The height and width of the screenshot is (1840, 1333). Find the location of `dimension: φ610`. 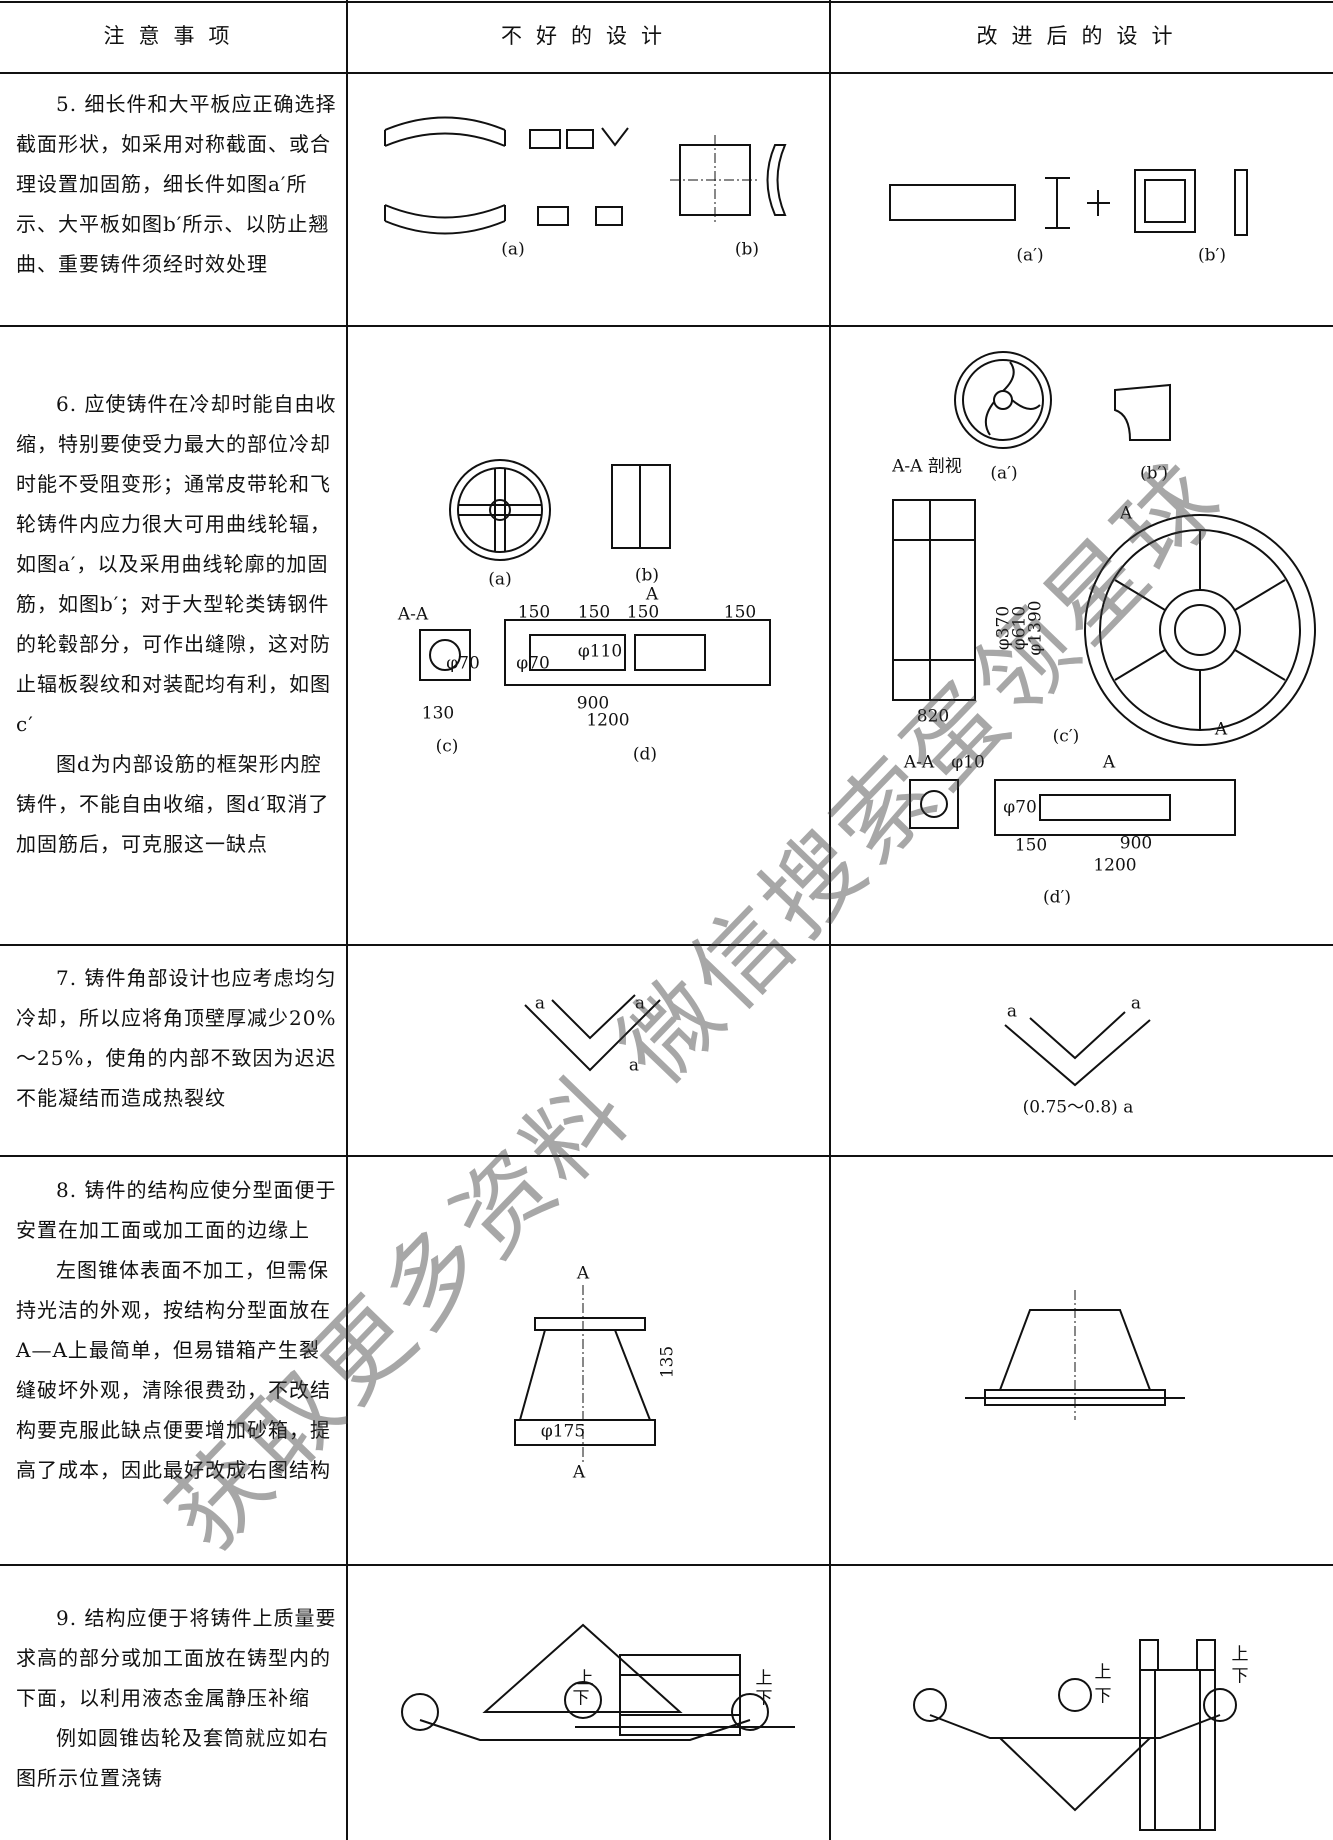

dimension: φ610 is located at coordinates (1020, 628).